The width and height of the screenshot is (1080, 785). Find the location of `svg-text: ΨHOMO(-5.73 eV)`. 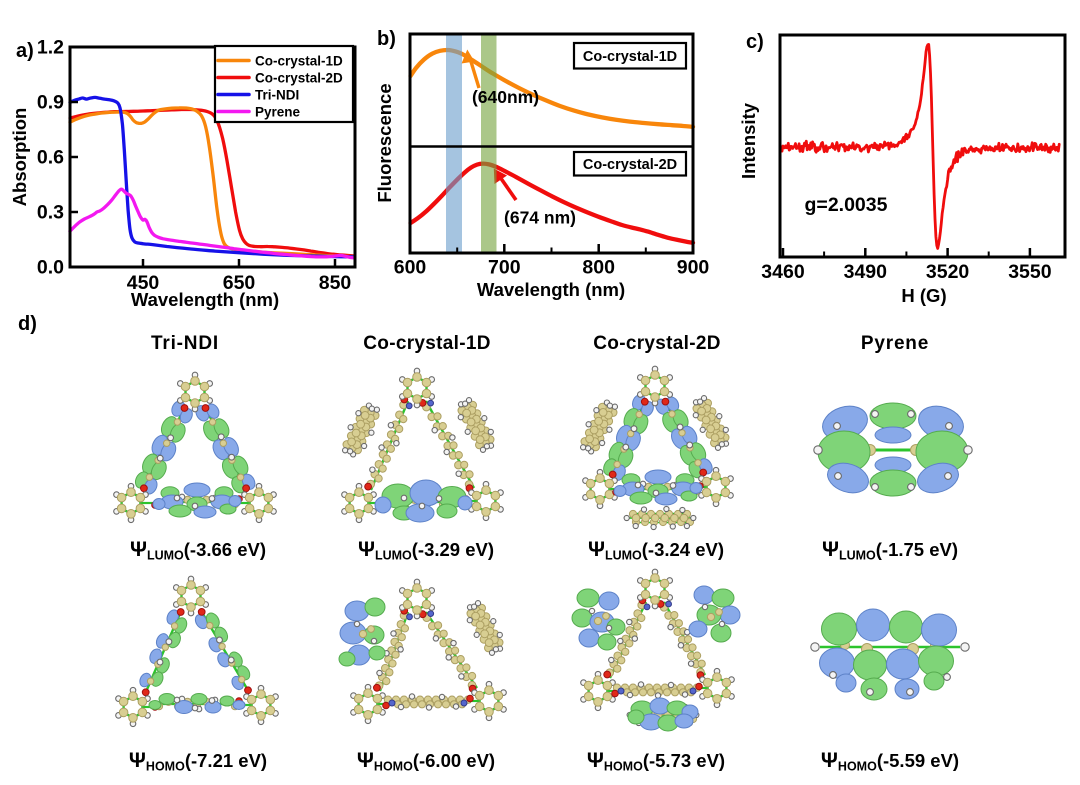

svg-text: ΨHOMO(-5.73 eV) is located at coordinates (656, 761).